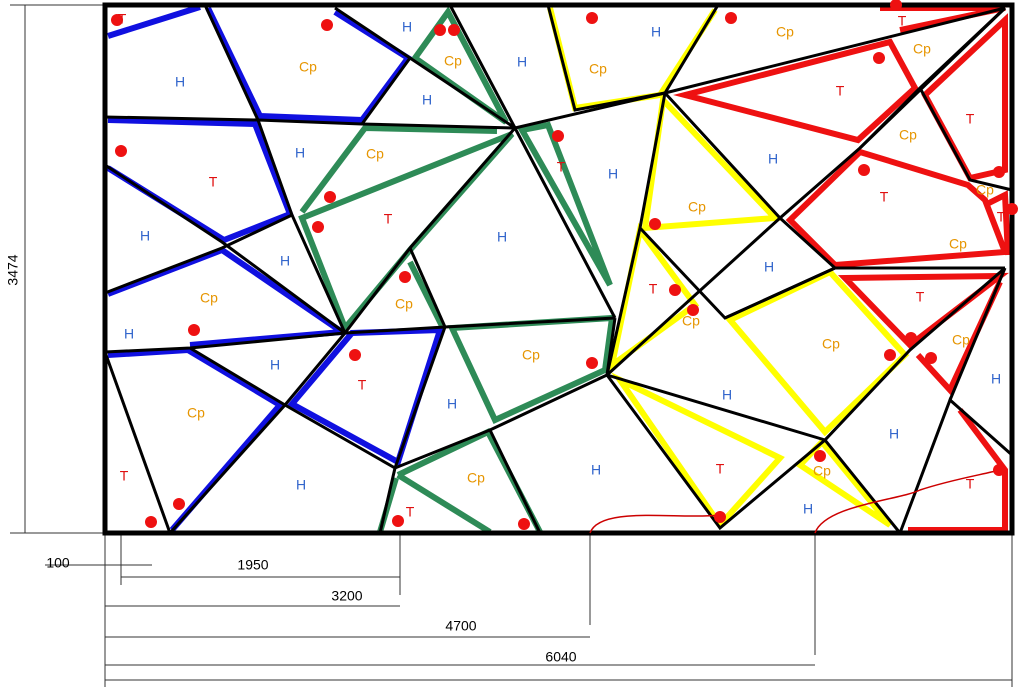 The width and height of the screenshot is (1024, 687). I want to click on dim-4: 6040, so click(560, 657).